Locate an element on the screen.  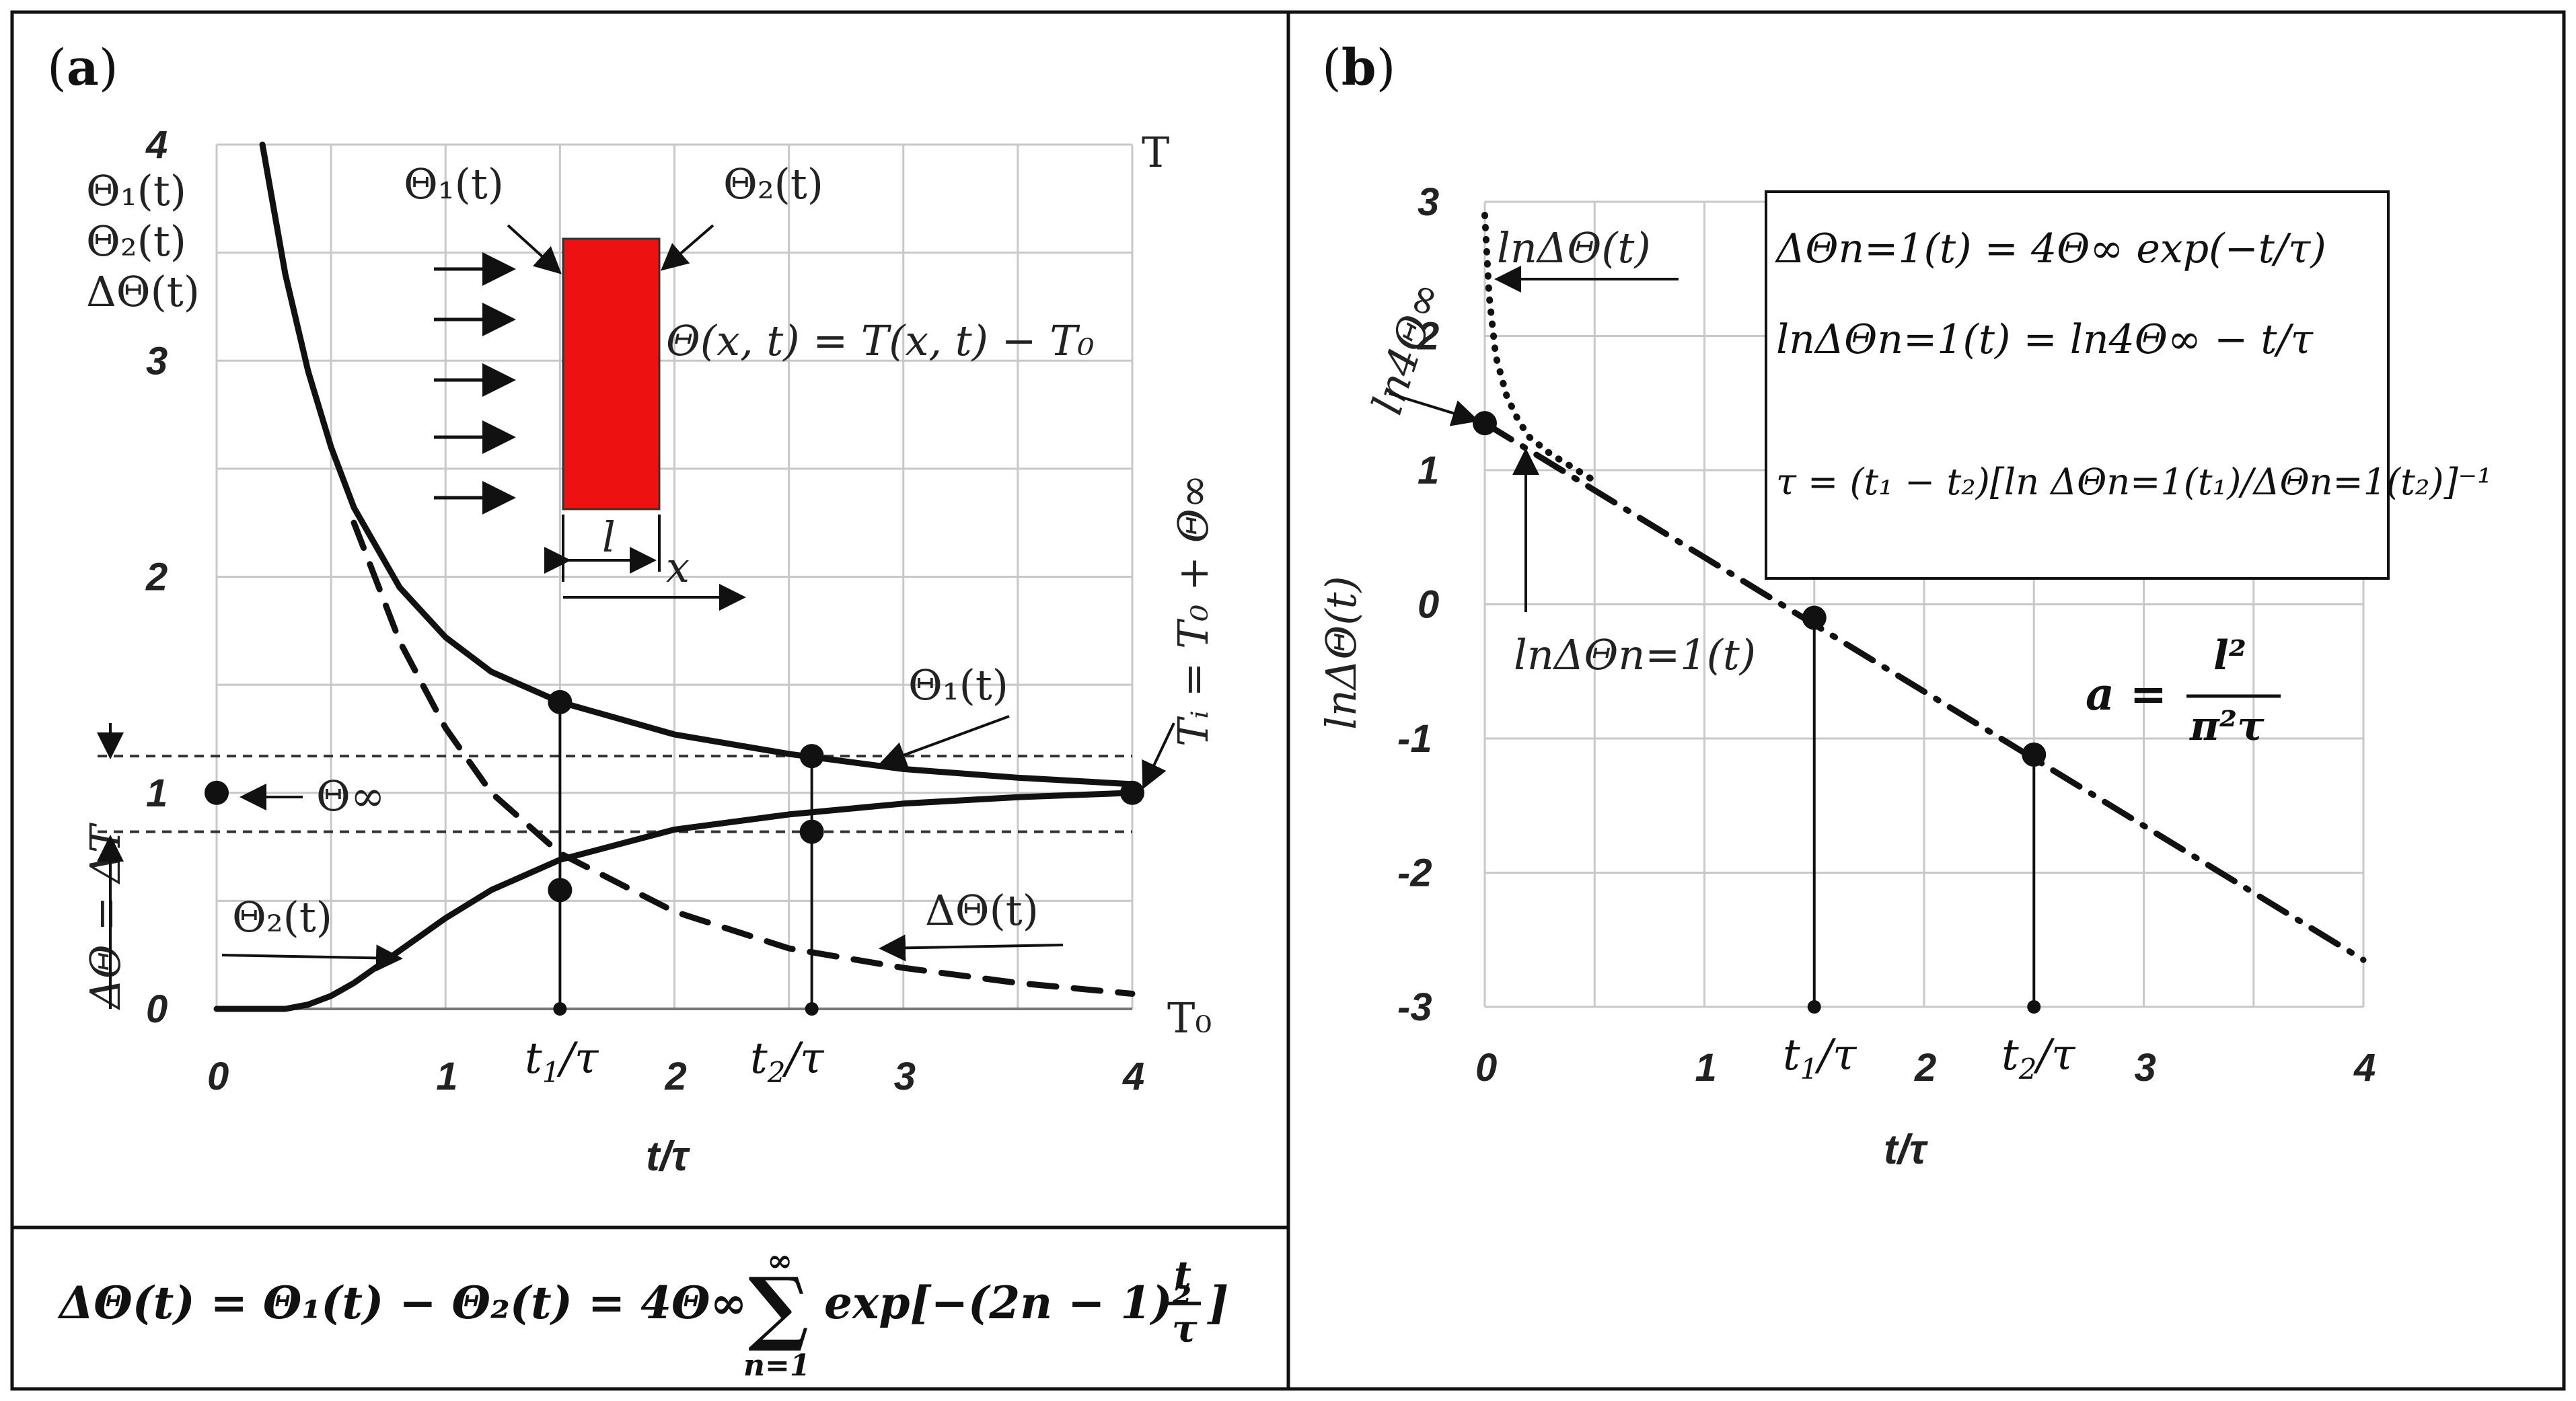
y-tick-label: -2 is located at coordinates (1414, 873).